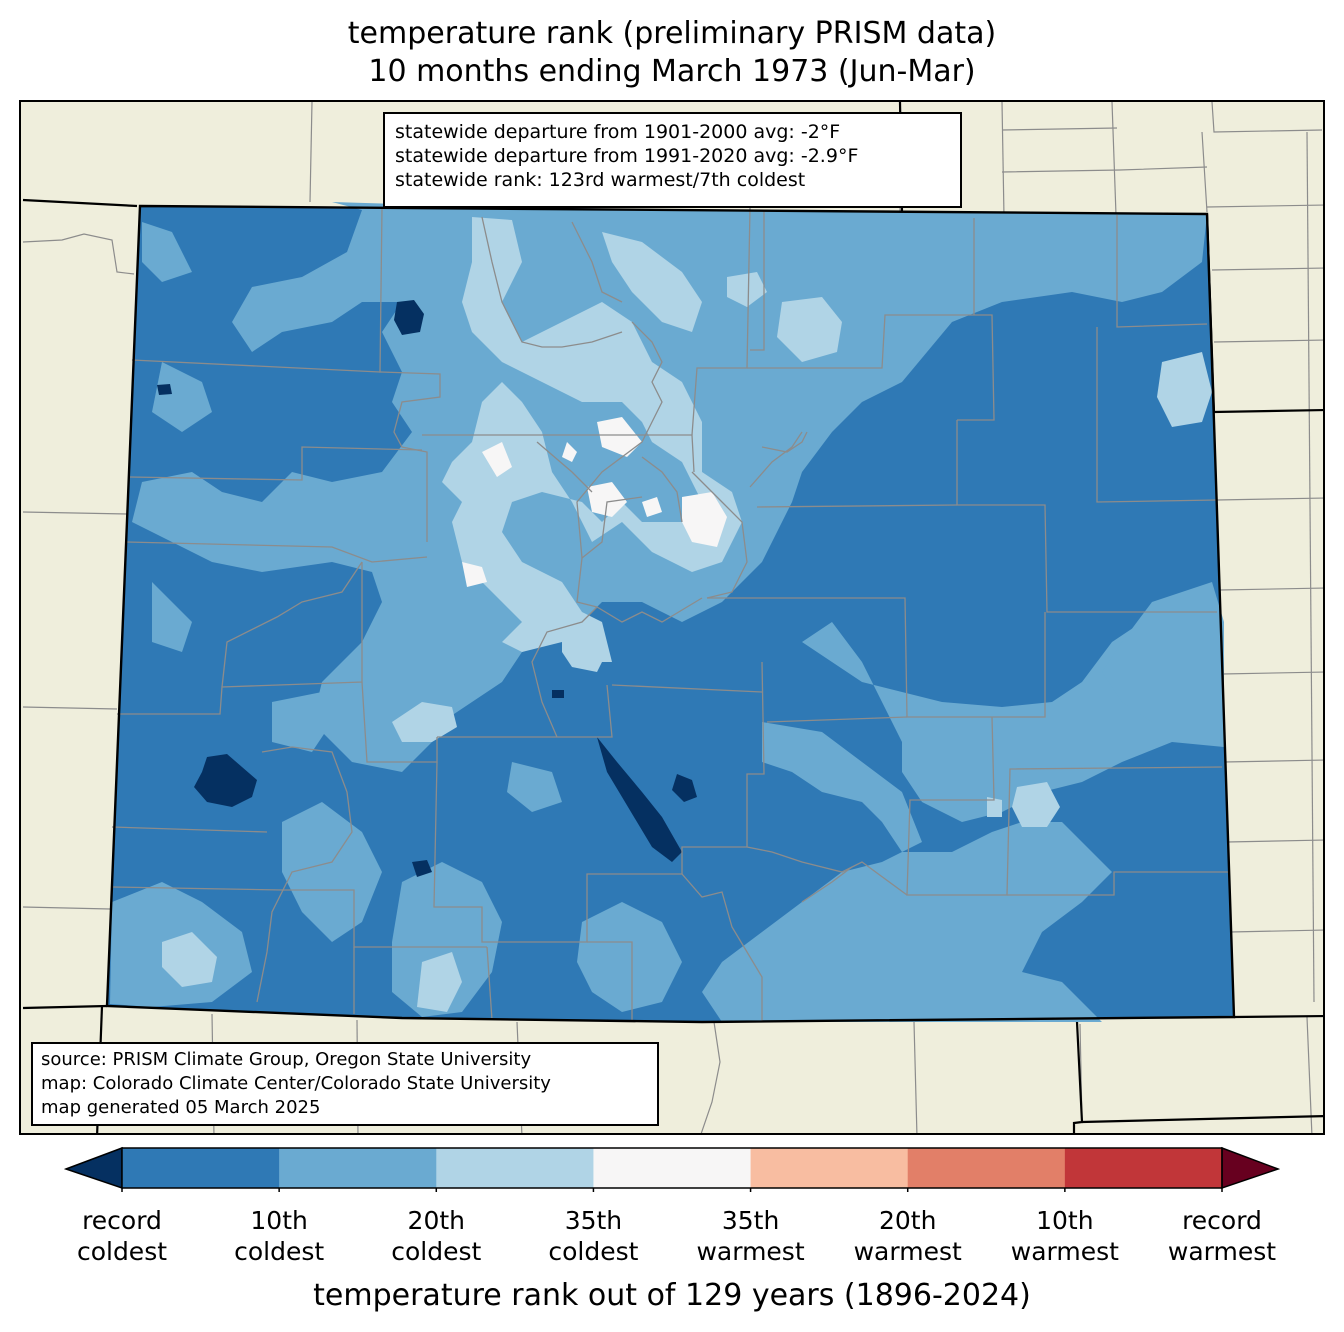 This screenshot has height=1332, width=1344. What do you see at coordinates (593, 1236) in the screenshot?
I see `colorbar-tick-label: 35th coldest` at bounding box center [593, 1236].